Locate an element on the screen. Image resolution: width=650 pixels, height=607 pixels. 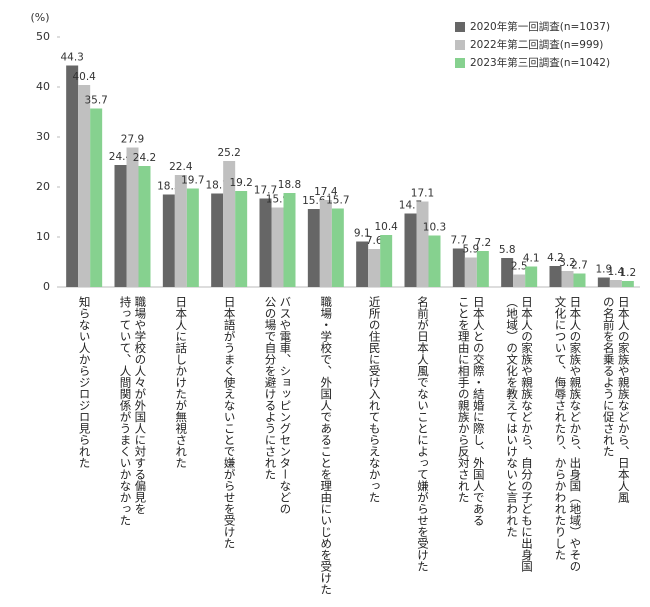
data-label: 7.7 is located at coordinates (458, 241).